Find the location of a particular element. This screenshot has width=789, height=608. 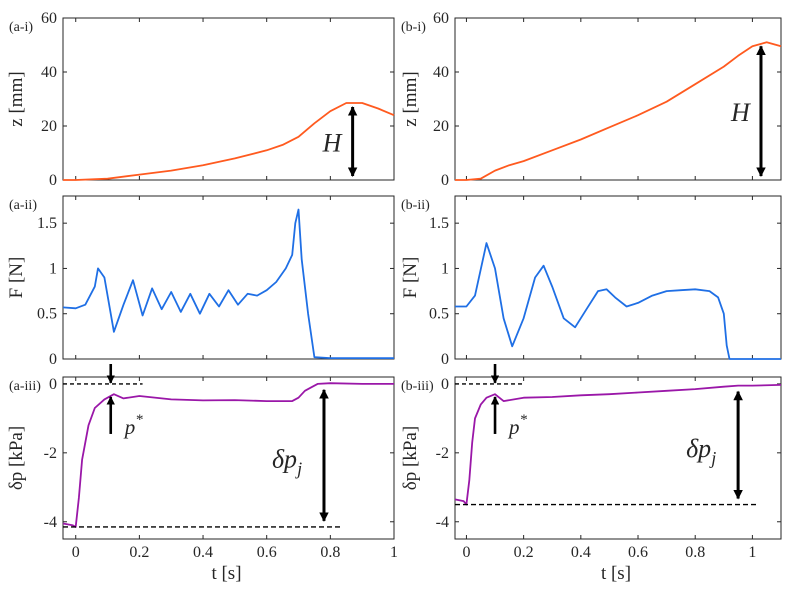

panel-label: (b-i) is located at coordinates (413, 27).